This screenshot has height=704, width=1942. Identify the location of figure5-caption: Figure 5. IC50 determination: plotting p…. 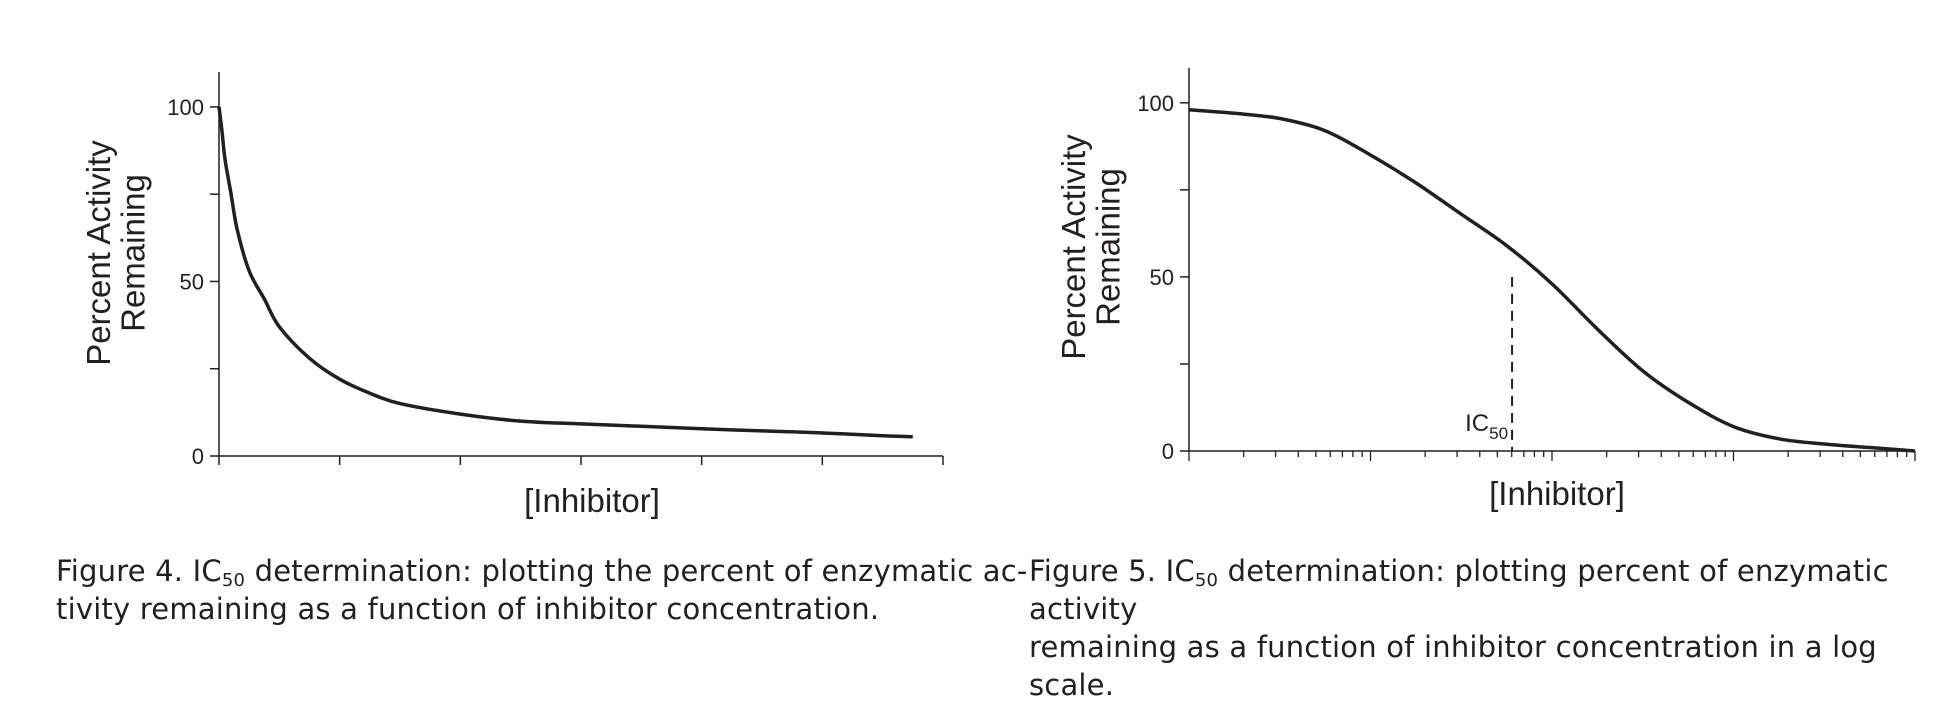
(1485, 628).